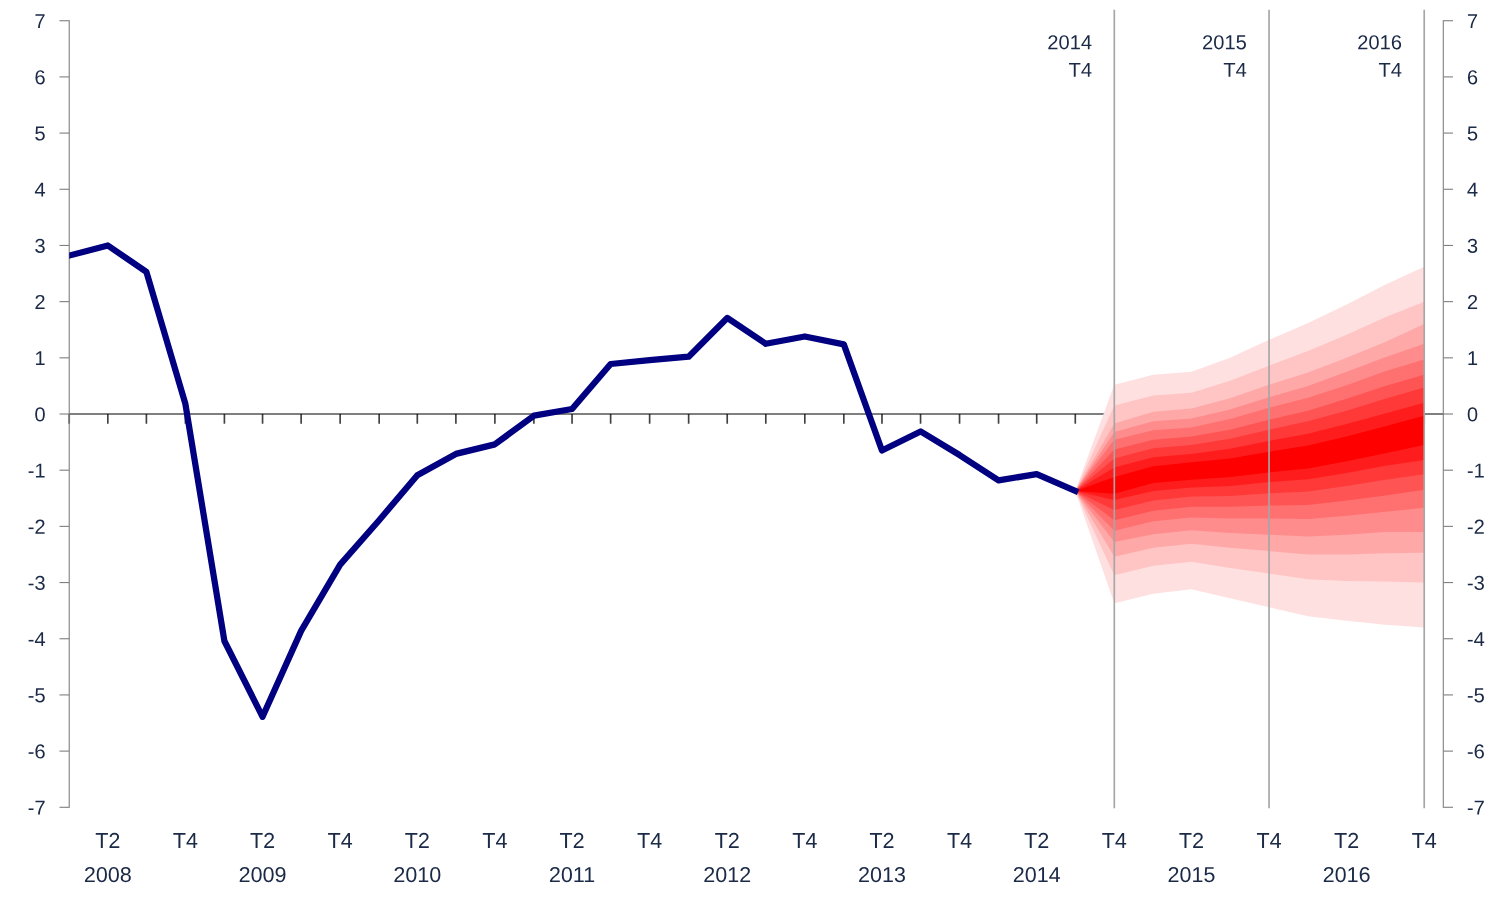  What do you see at coordinates (1472, 189) in the screenshot?
I see `y2-tick-label: 4` at bounding box center [1472, 189].